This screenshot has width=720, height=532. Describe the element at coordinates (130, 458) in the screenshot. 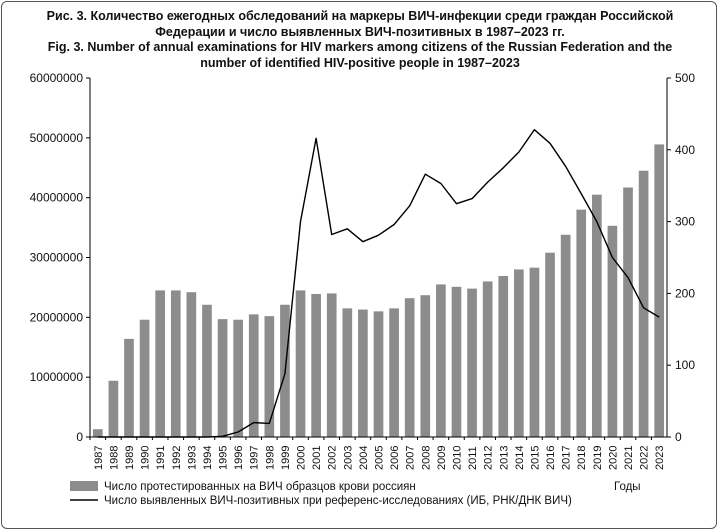

I see `x-tick-label: 1989` at that location.